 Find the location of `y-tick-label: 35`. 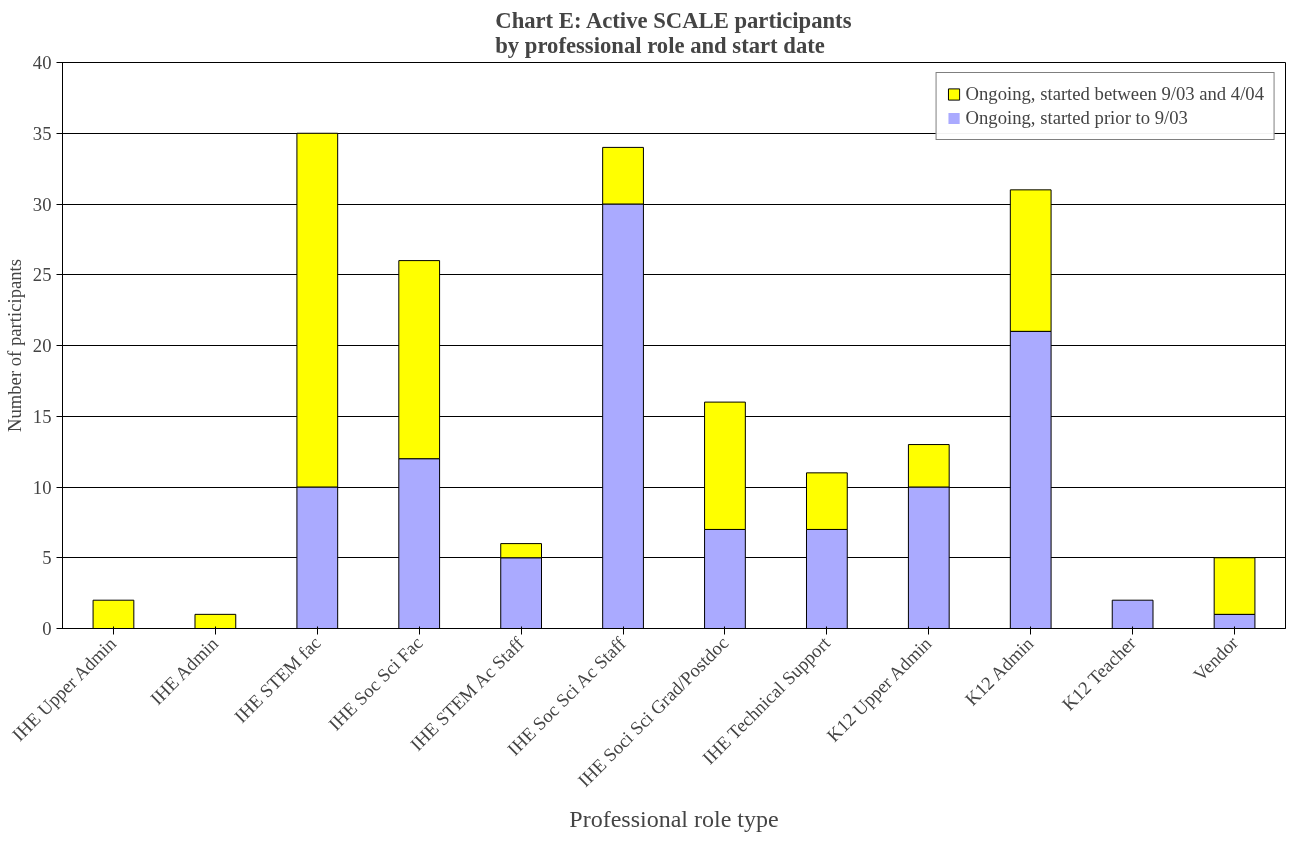

y-tick-label: 35 is located at coordinates (42, 133).